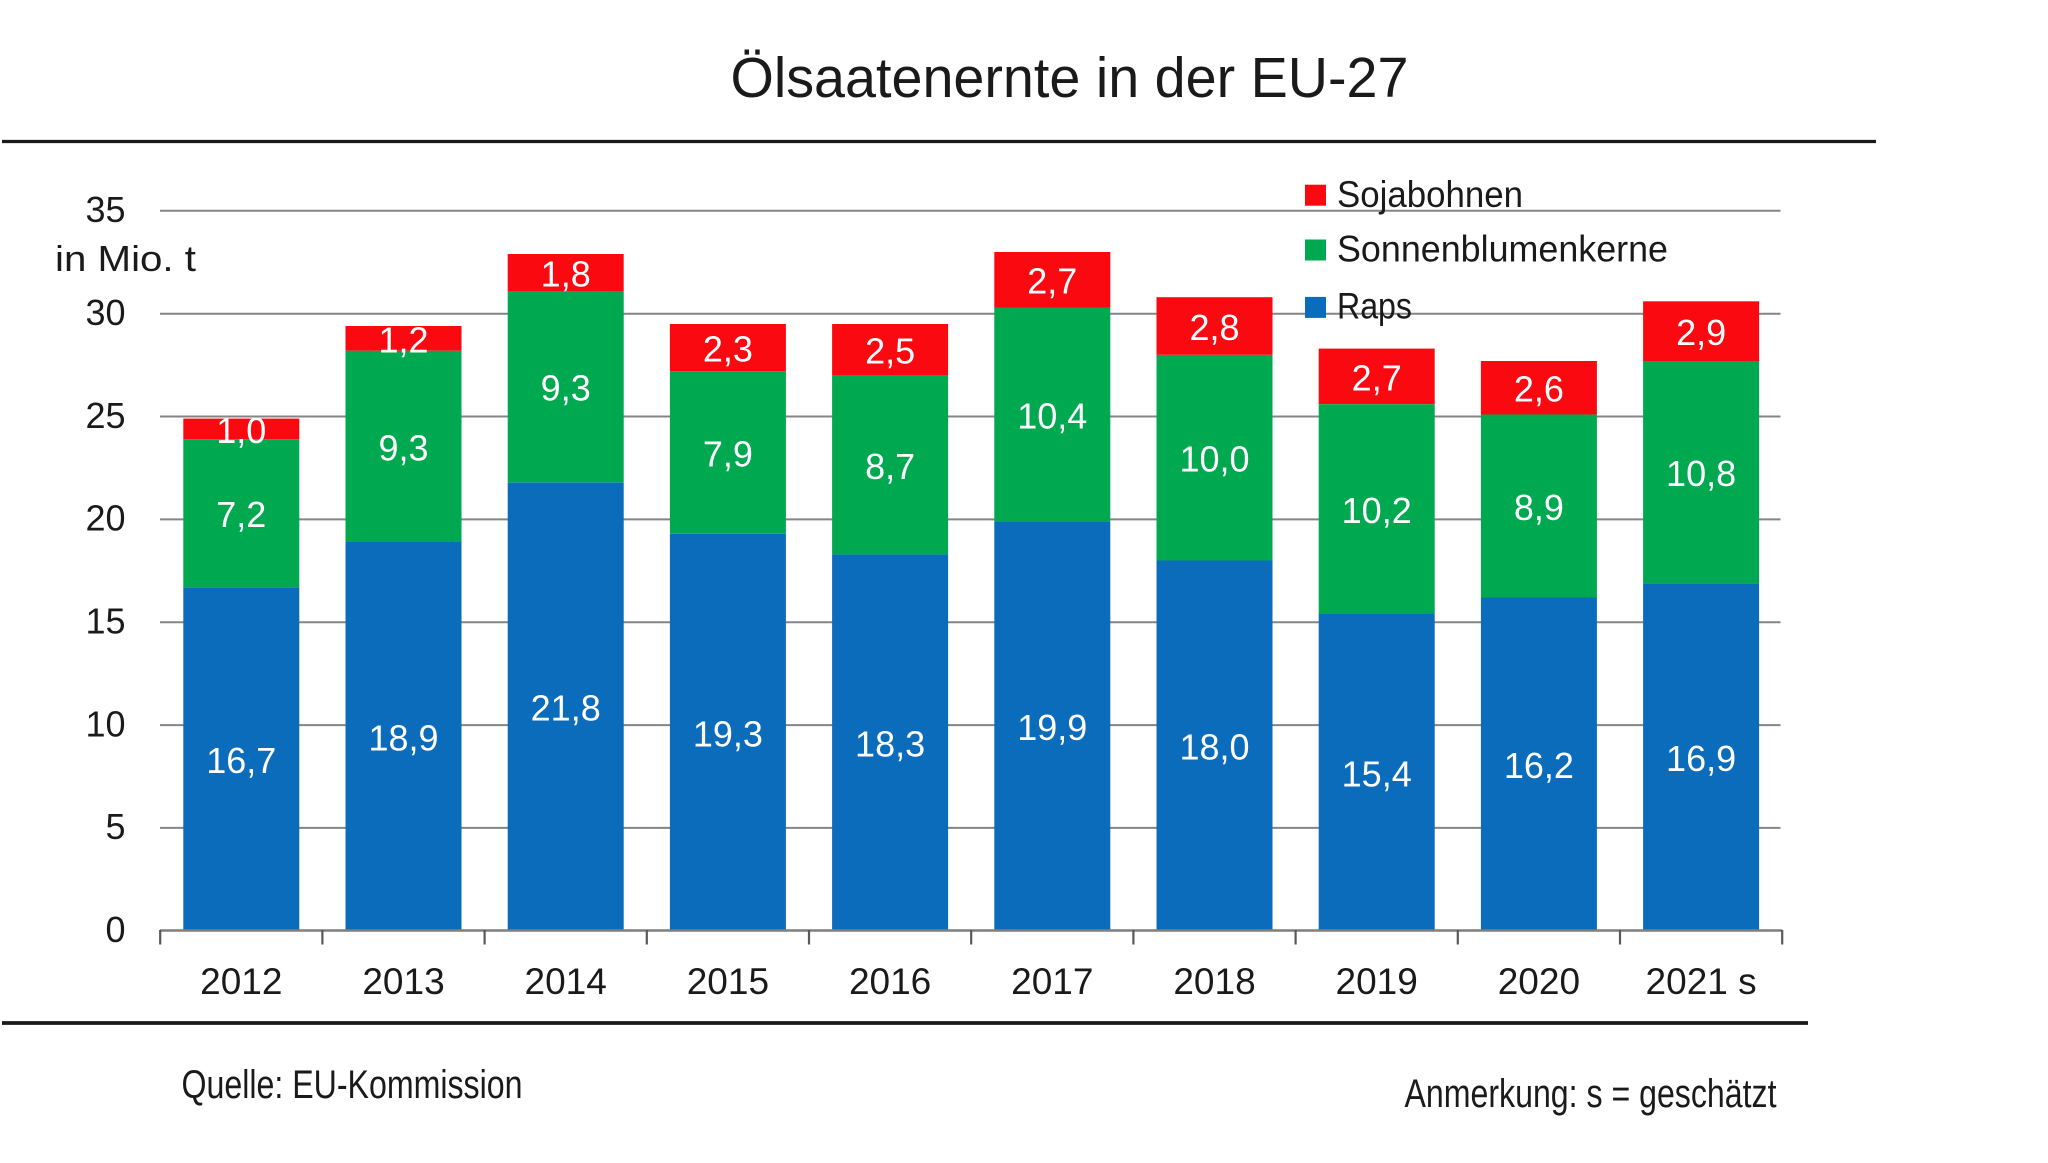  I want to click on svg-text: 2,3, so click(728, 349).